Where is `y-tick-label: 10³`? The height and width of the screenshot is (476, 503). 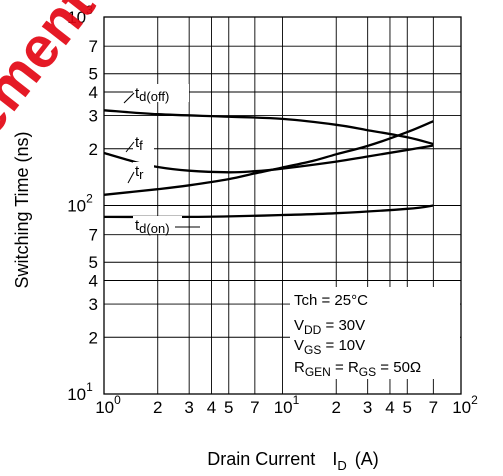
y-tick-label: 10³ is located at coordinates (80, 15).